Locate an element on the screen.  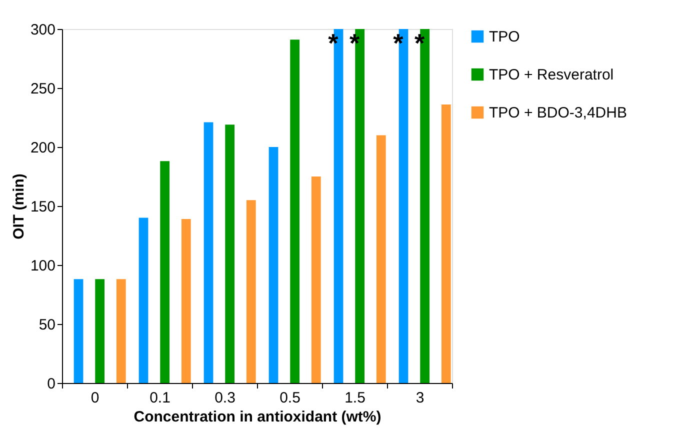
x-tick-label: 0.1 is located at coordinates (160, 398).